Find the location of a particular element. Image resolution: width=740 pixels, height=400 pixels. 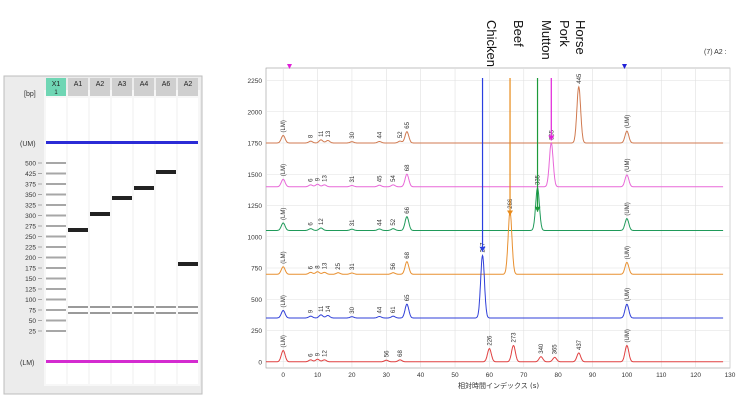

peak-label: 226 is located at coordinates (490, 340).